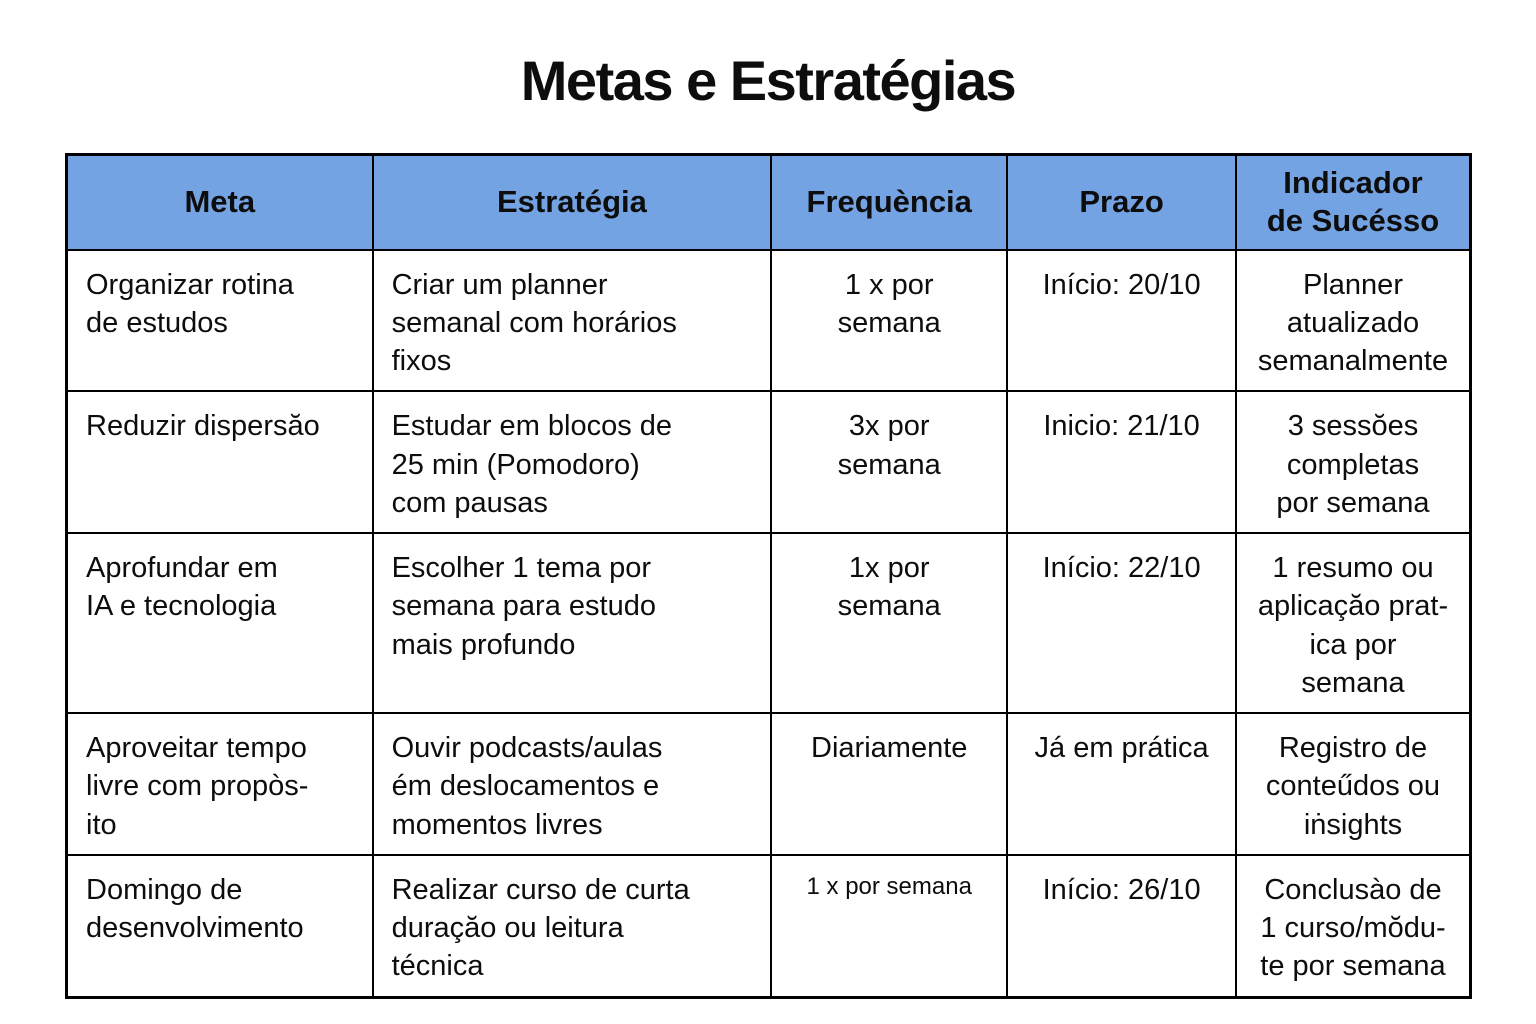  What do you see at coordinates (1121, 623) in the screenshot?
I see `prazo-cell: Início: 22/10` at bounding box center [1121, 623].